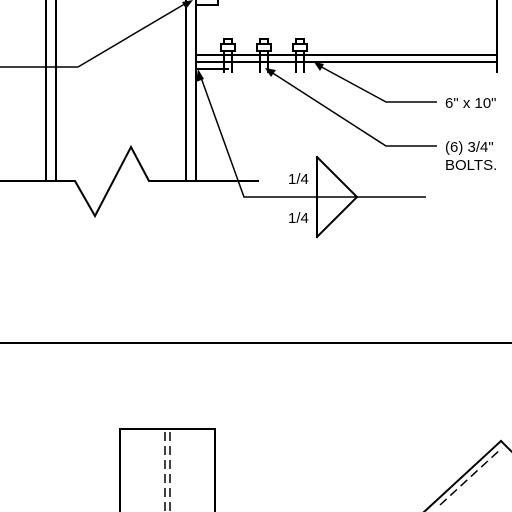 The height and width of the screenshot is (512, 512). I want to click on leader-plate, so click(375, 82).